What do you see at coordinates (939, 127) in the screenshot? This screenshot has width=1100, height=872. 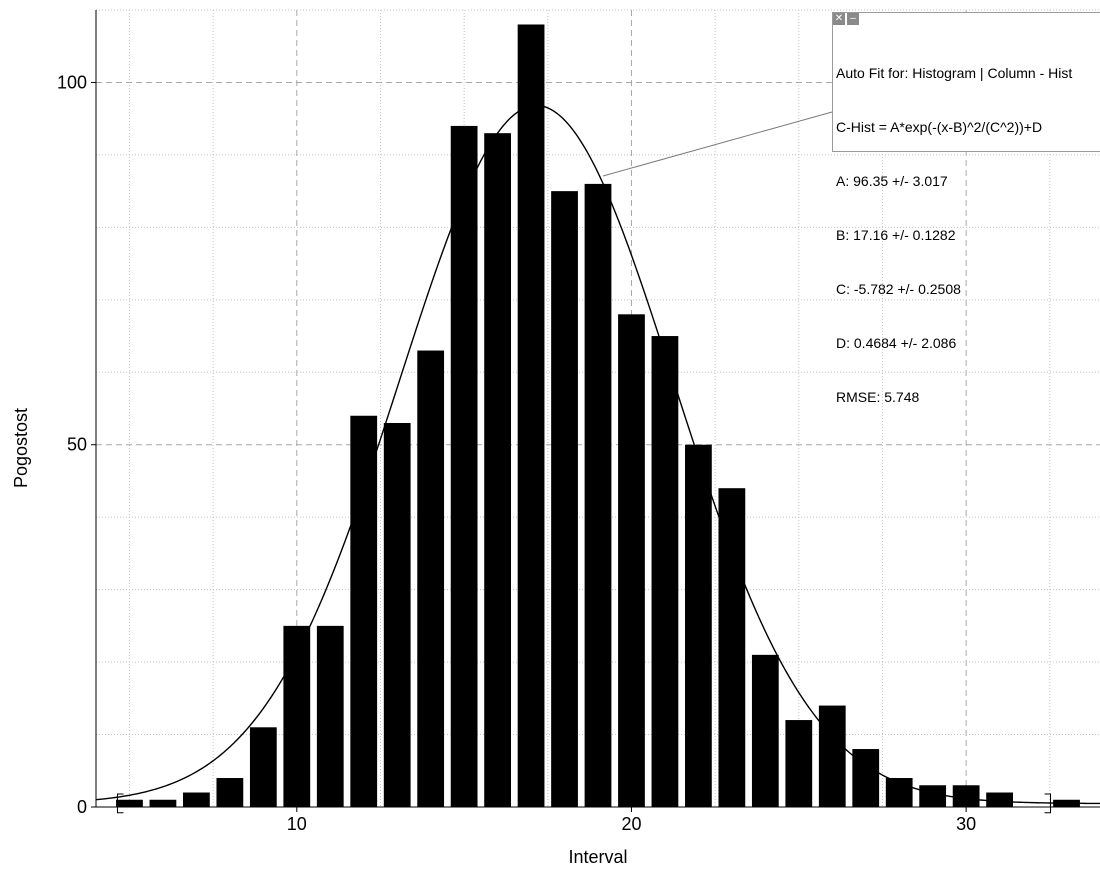 I see `fit-equation: C-Hist = A*exp(-(x-B)^2/(C^2))+D` at bounding box center [939, 127].